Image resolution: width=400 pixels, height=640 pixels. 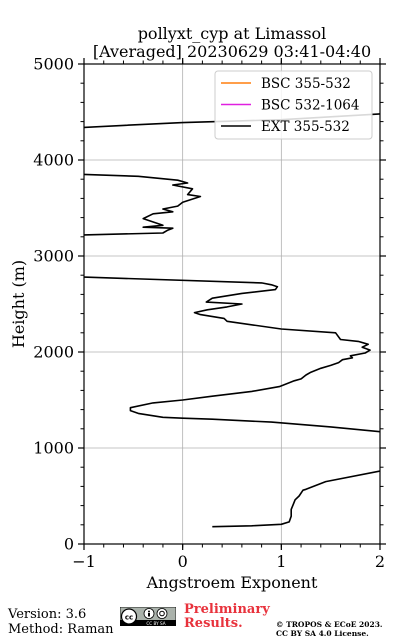 What do you see at coordinates (227, 609) in the screenshot?
I see `preliminary-line1: Preliminary` at bounding box center [227, 609].